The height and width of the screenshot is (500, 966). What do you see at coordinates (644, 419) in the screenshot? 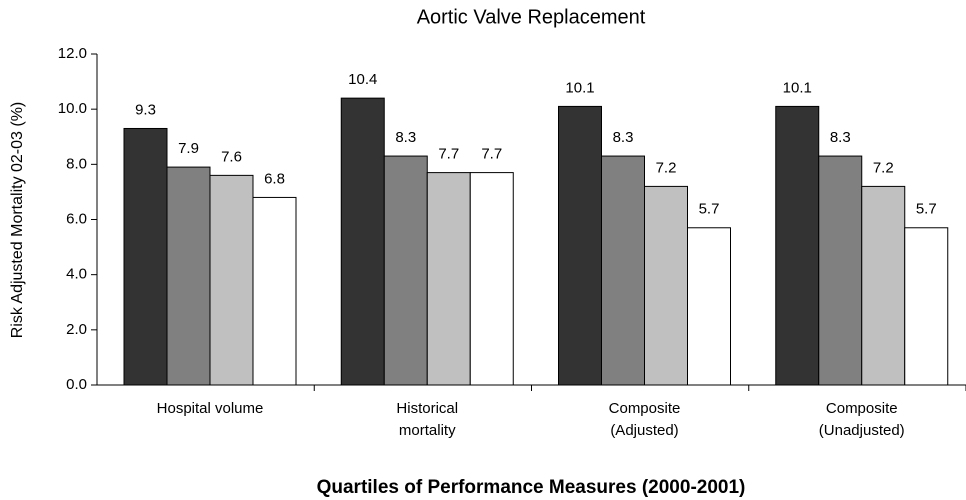
I see `x-tick-label: Composite (Adjusted)` at bounding box center [644, 419].